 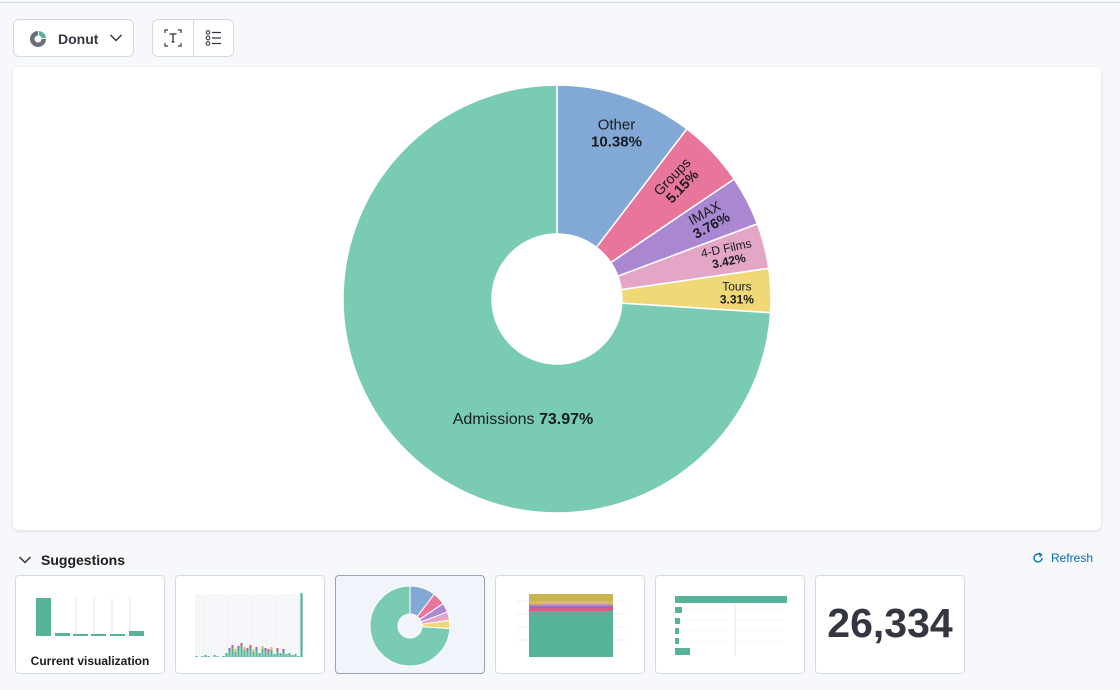 What do you see at coordinates (173, 38) in the screenshot?
I see `labels-options-button` at bounding box center [173, 38].